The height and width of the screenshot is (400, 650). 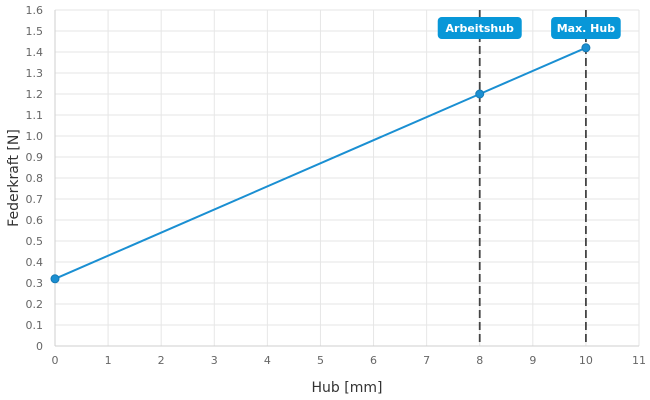 I want to click on x-tick-label: 11, so click(x=639, y=360).